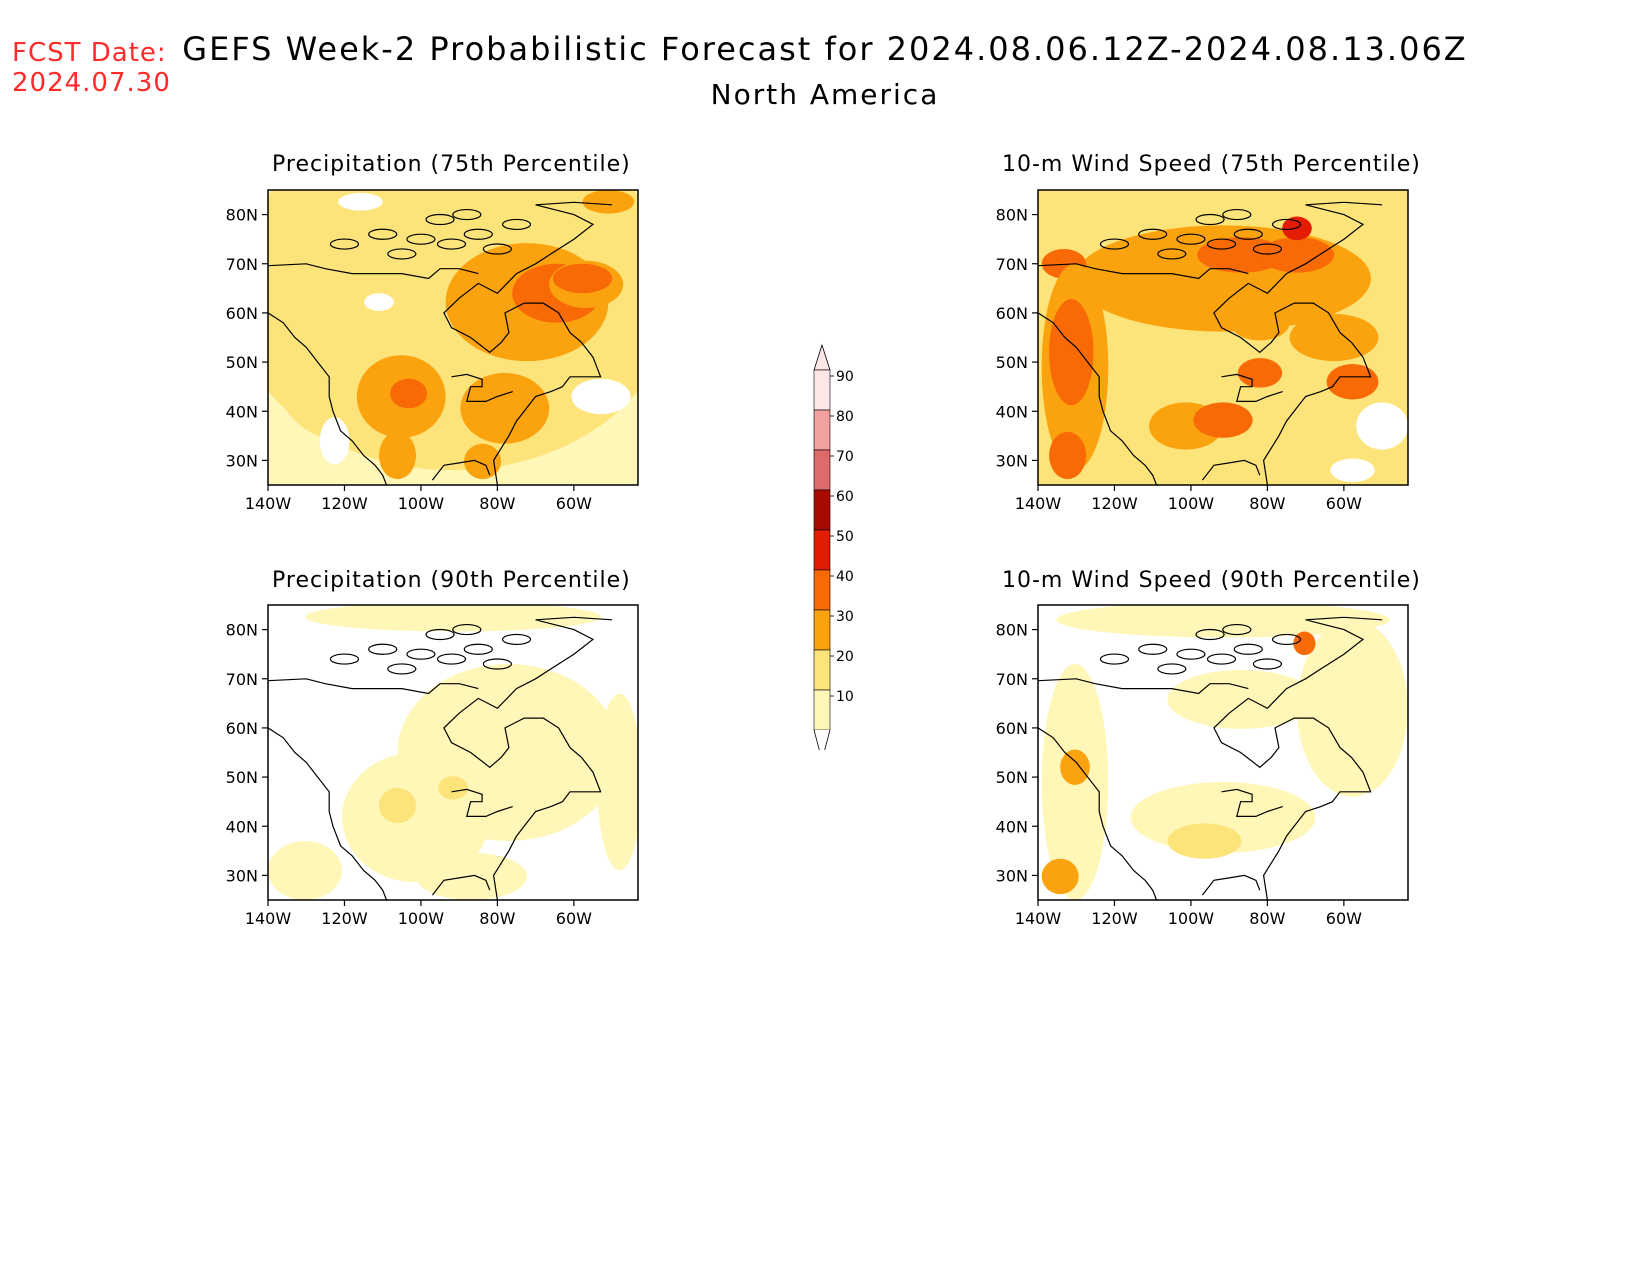 This screenshot has height=1275, width=1650. What do you see at coordinates (242, 362) in the screenshot?
I see `lat-label: 50N` at bounding box center [242, 362].